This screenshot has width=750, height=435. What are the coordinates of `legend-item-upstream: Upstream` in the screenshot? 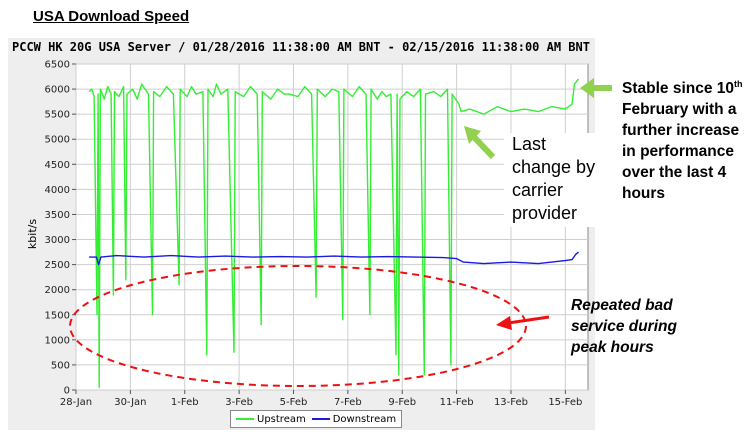 It's located at (271, 419).